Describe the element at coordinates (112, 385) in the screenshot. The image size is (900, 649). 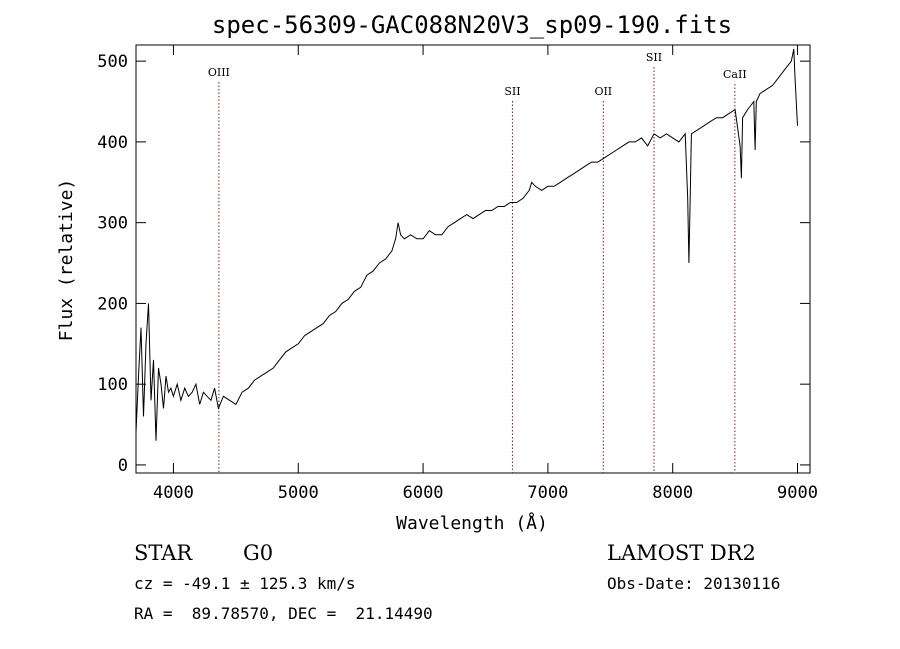
I see `y-tick-label: 100` at that location.